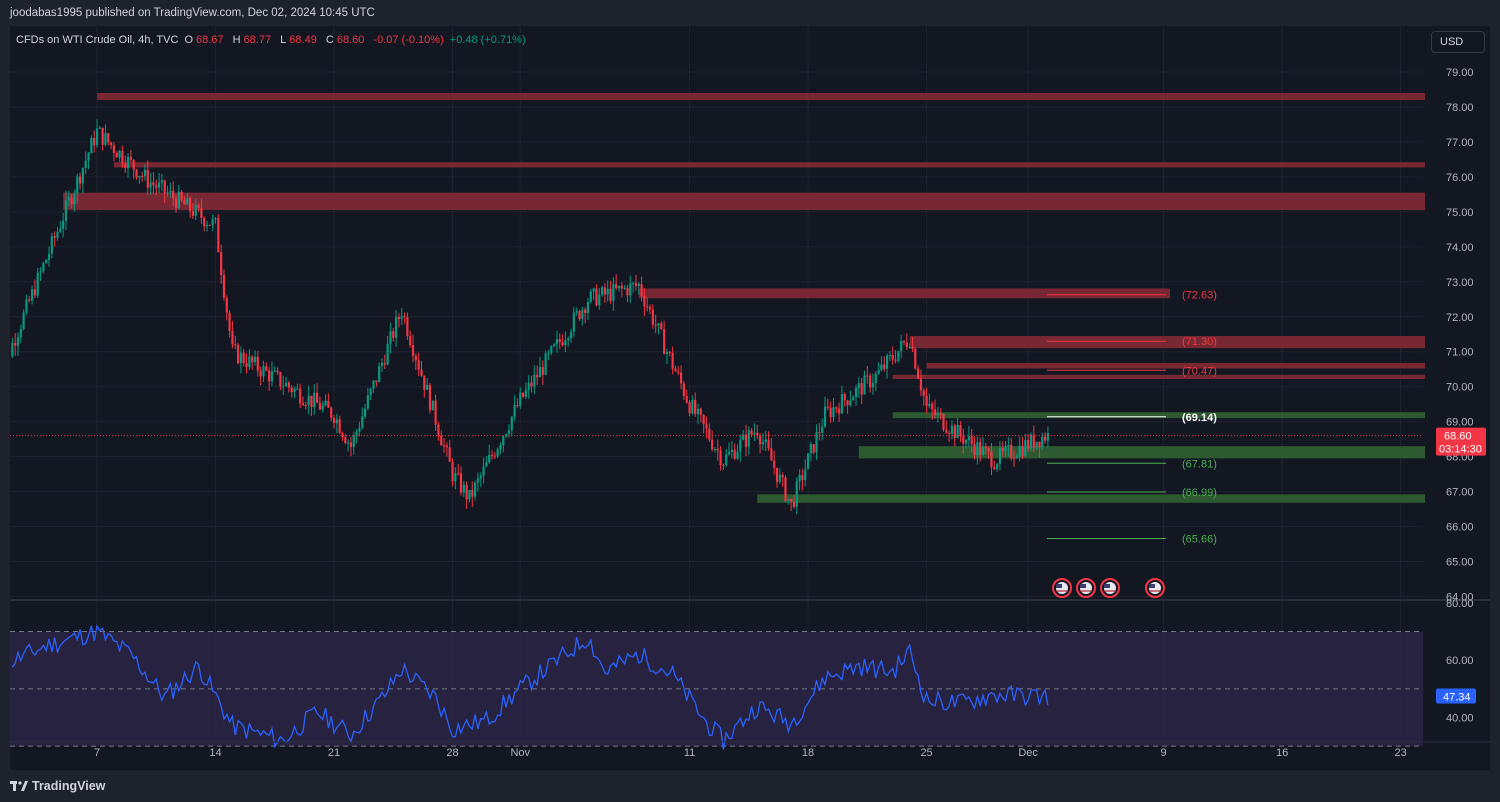  I want to click on price-level-label: (69.14), so click(1199, 418).